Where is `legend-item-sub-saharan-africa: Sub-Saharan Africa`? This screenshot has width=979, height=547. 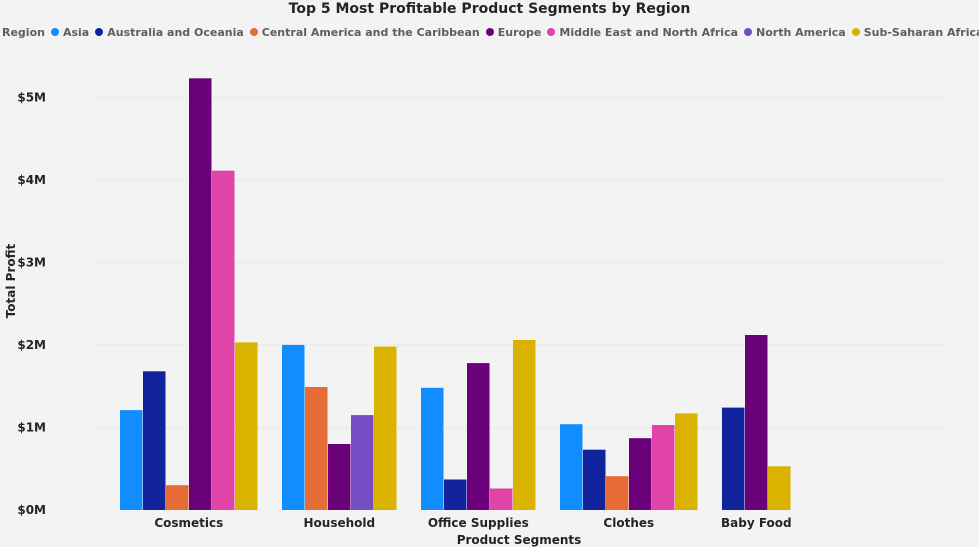 legend-item-sub-saharan-africa: Sub-Saharan Africa is located at coordinates (915, 32).